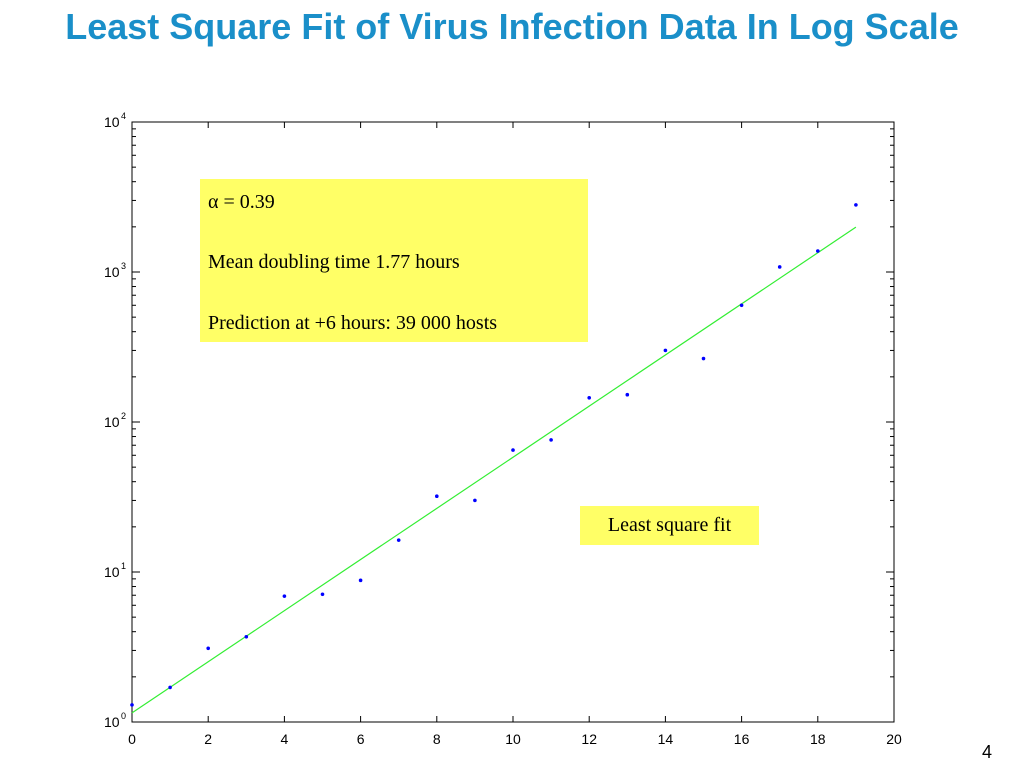  I want to click on x-tick-label: 6, so click(361, 739).